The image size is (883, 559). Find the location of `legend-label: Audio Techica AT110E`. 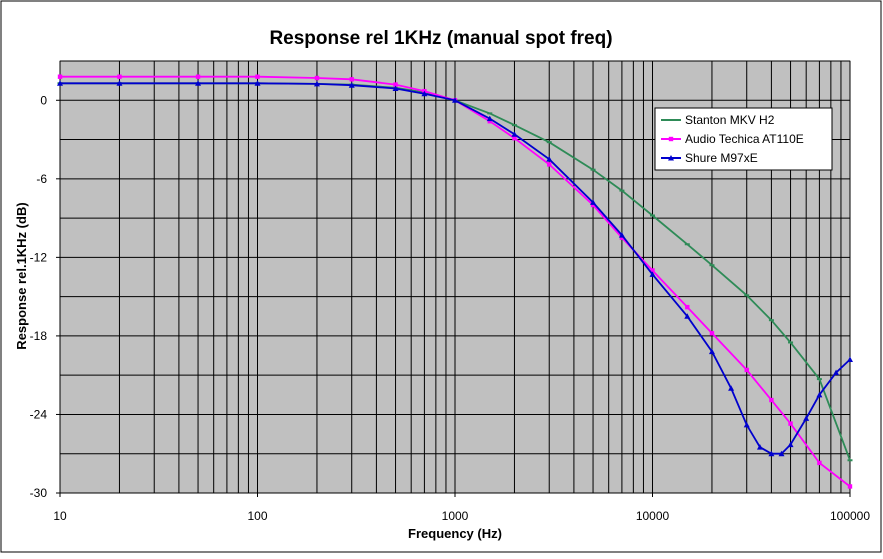

legend-label: Audio Techica AT110E is located at coordinates (744, 139).